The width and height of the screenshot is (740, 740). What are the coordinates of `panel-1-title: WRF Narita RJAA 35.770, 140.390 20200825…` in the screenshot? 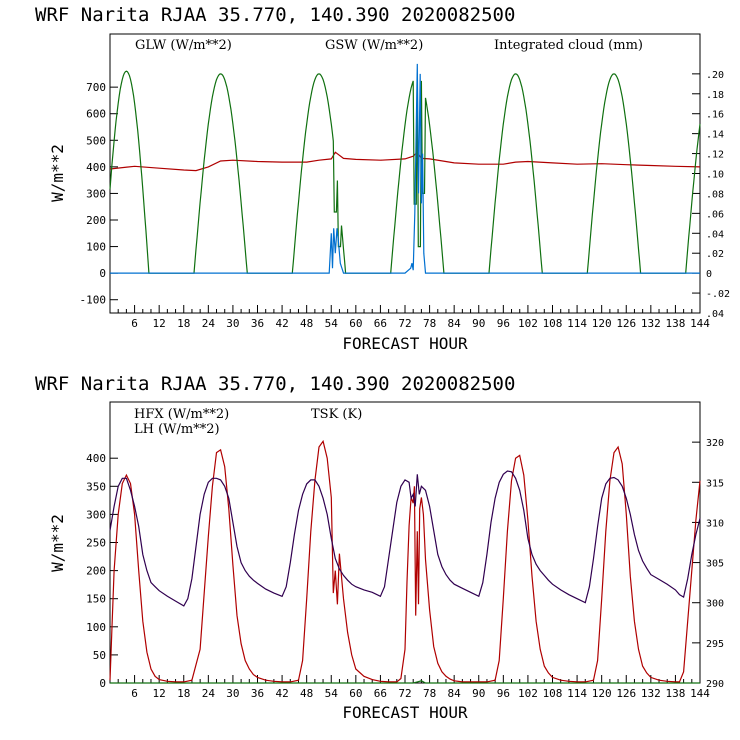 It's located at (275, 15).